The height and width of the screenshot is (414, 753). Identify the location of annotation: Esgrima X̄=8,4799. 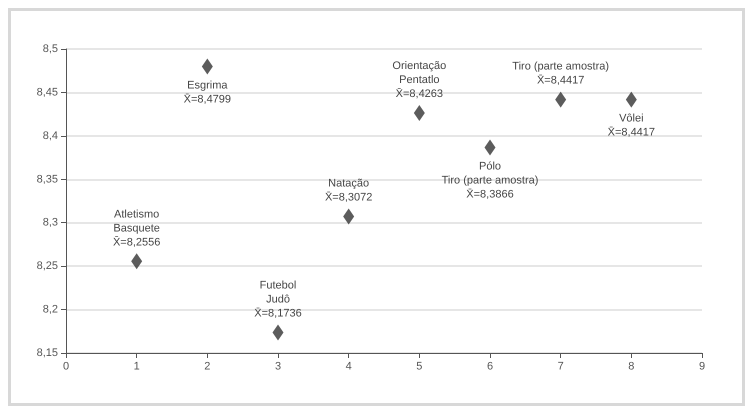
(208, 92).